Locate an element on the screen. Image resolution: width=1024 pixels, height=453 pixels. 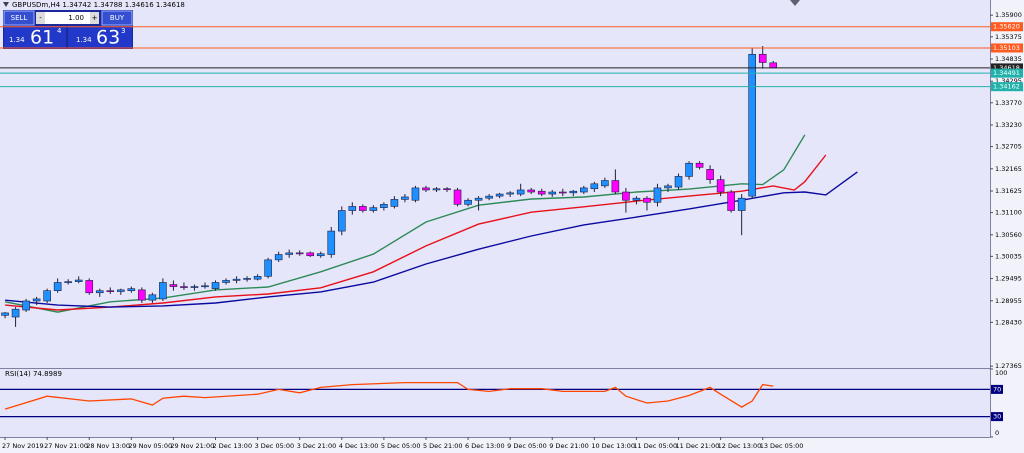
lot-input is located at coordinates (67, 18).